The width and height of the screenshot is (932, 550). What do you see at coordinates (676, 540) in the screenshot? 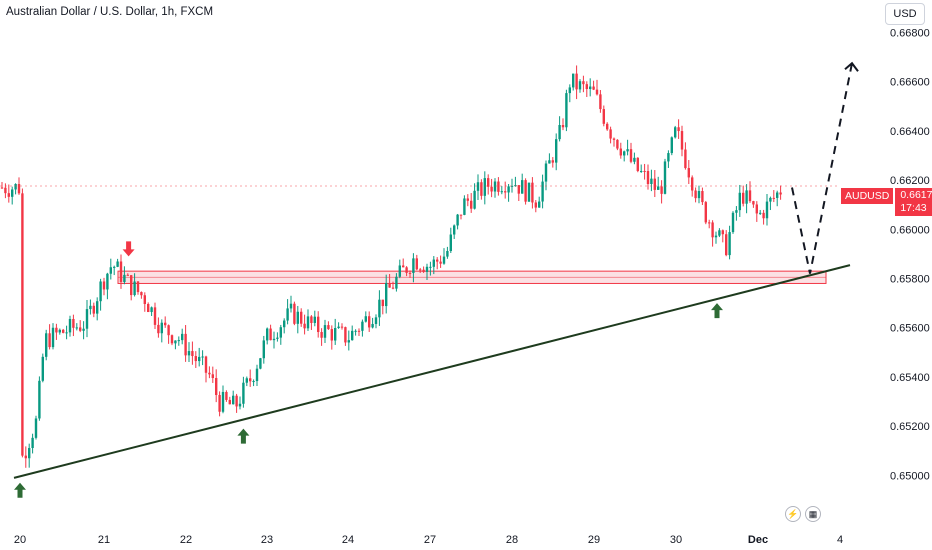
I see `x-tick-label: 30` at bounding box center [676, 540].